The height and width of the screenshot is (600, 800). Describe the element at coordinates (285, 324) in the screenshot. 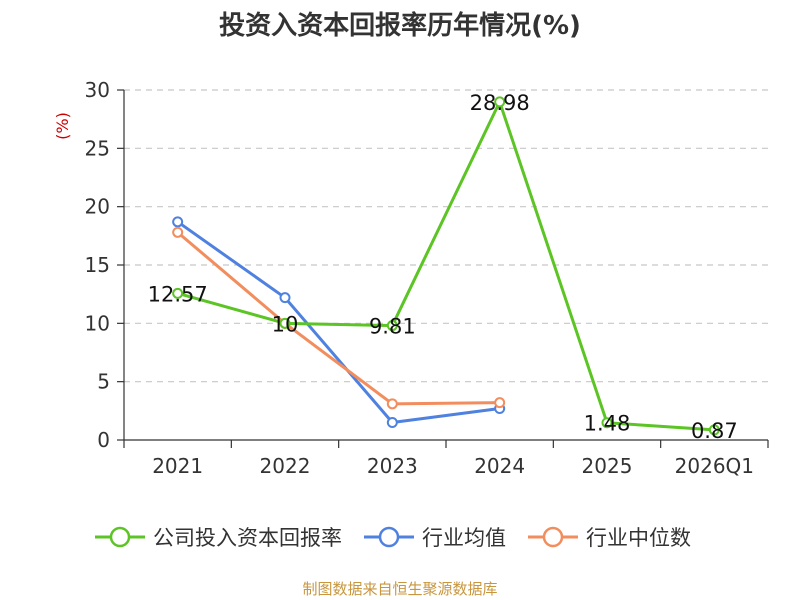

I see `data-label: 10` at that location.